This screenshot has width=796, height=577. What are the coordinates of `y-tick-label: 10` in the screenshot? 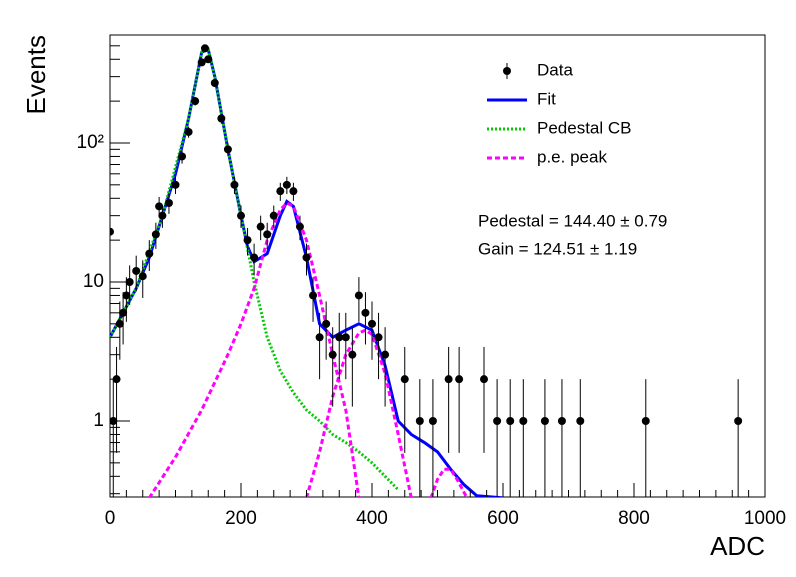 It's located at (93, 281).